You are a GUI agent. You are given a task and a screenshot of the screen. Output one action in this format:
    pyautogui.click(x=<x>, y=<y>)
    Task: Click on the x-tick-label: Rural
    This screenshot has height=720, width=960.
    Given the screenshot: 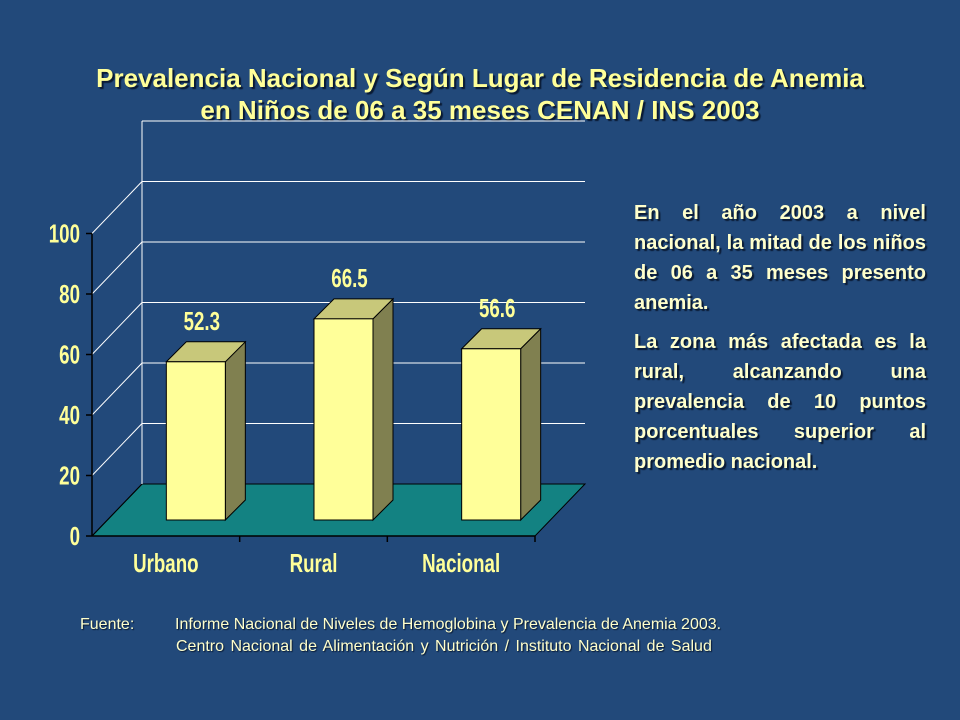 What is the action you would take?
    pyautogui.click(x=314, y=563)
    